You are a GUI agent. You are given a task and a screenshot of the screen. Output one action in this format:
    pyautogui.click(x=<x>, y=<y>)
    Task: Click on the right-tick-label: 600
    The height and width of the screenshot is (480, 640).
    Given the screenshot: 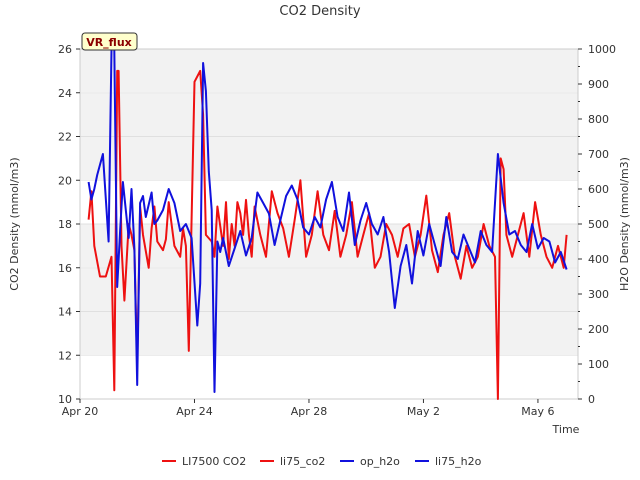 What is the action you would take?
    pyautogui.click(x=598, y=189)
    